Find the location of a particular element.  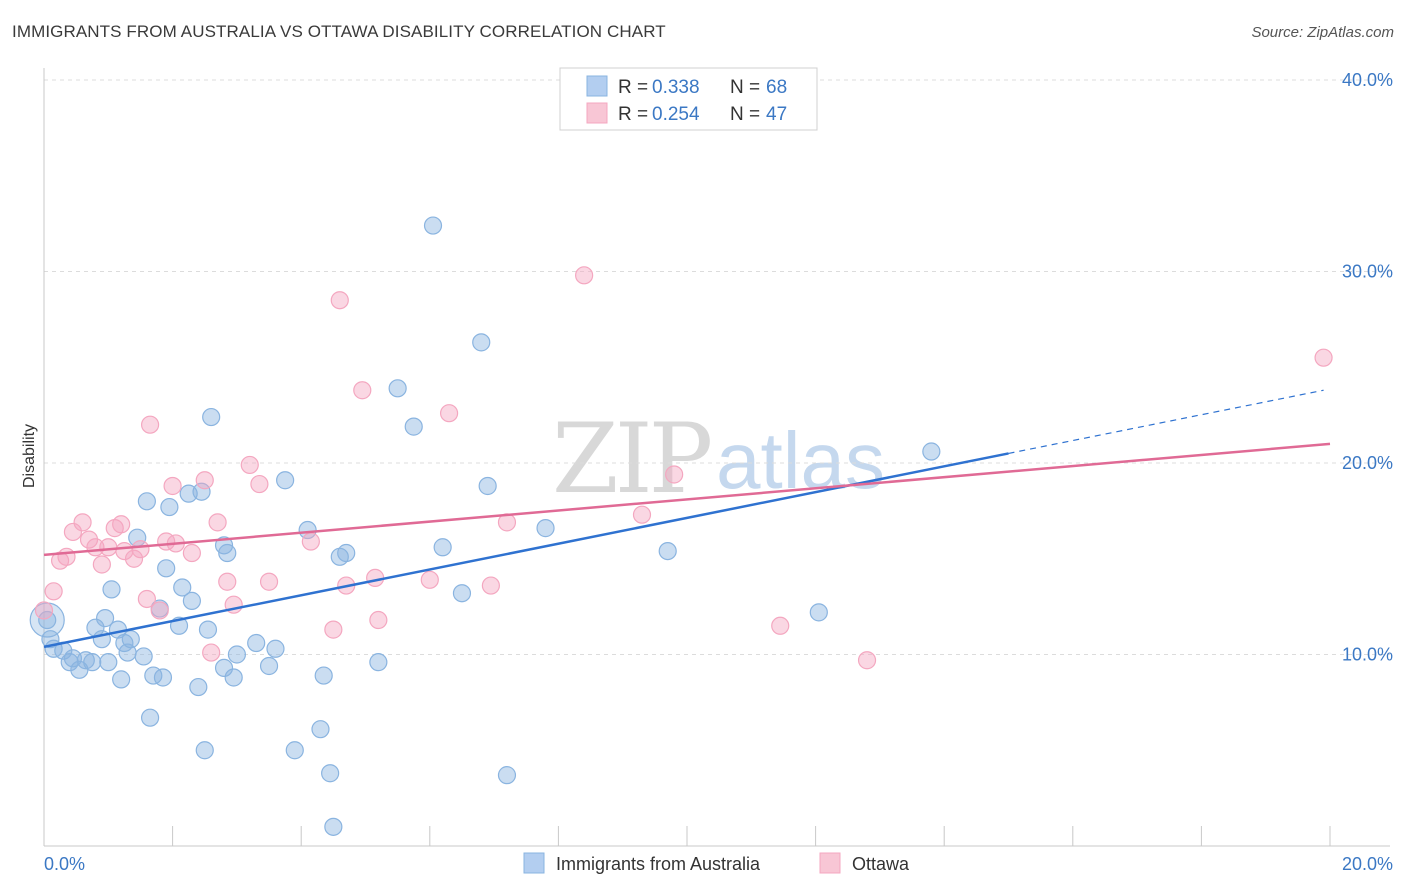

stats-n-label-2: N = is located at coordinates (745, 114).